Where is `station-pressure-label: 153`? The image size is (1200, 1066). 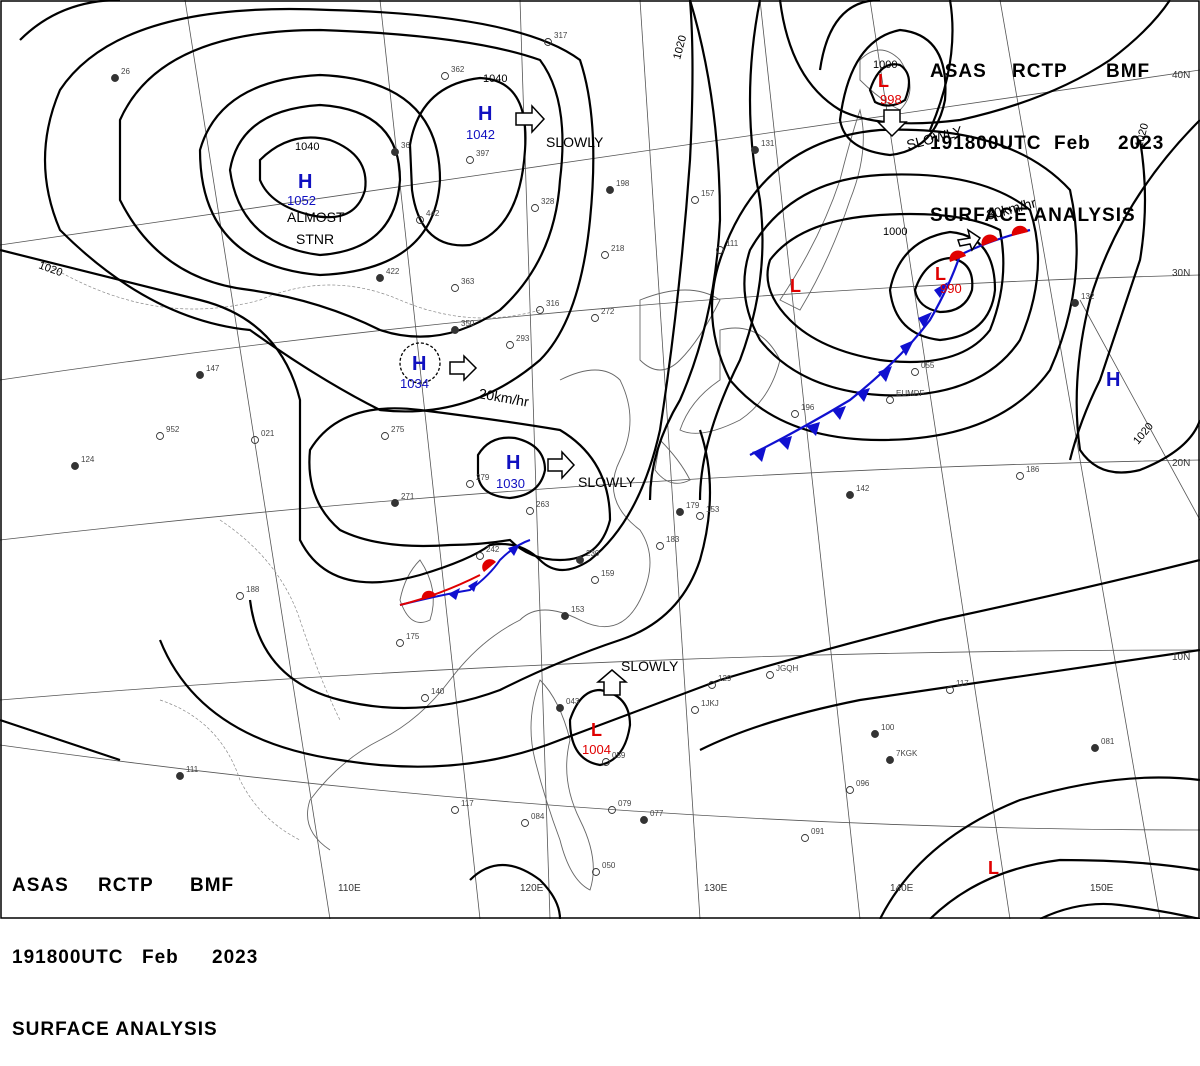
station-pressure-label: 153 is located at coordinates (713, 509).